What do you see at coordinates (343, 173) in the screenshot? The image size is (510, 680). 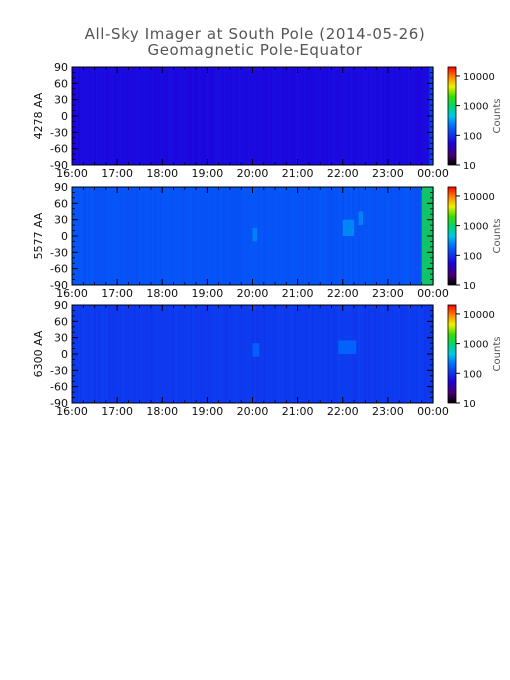 I see `x-tick-label: 22:00` at bounding box center [343, 173].